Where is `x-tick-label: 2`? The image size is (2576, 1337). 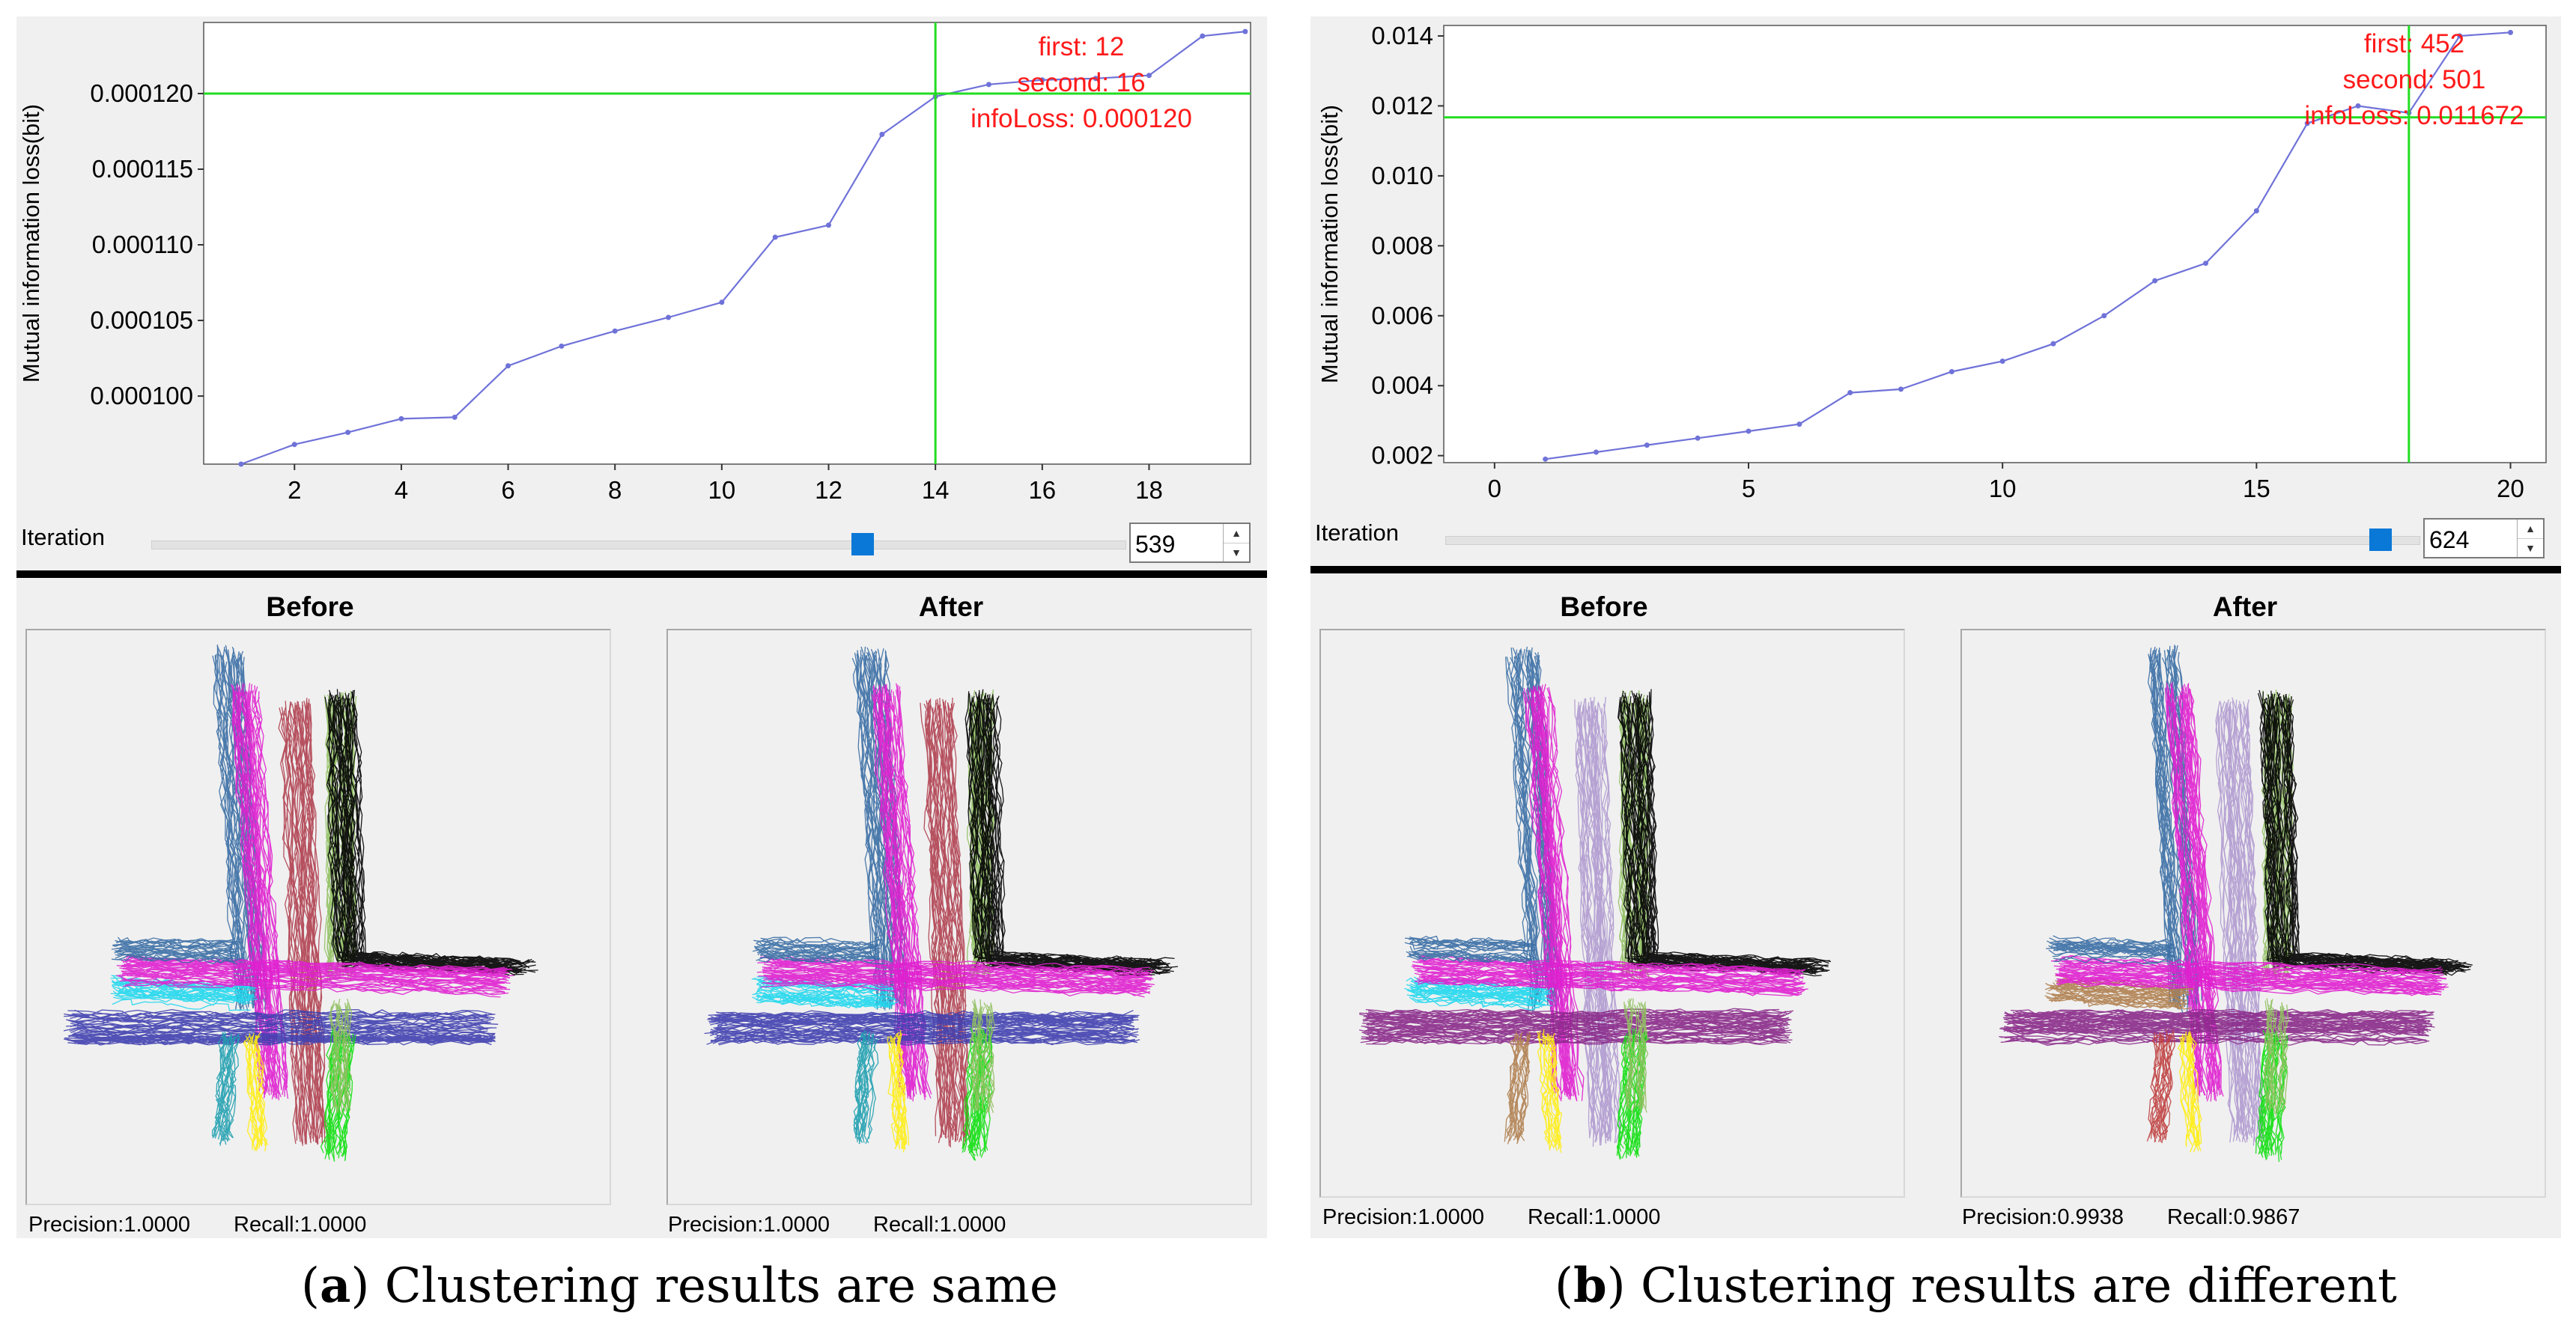 x-tick-label: 2 is located at coordinates (294, 490).